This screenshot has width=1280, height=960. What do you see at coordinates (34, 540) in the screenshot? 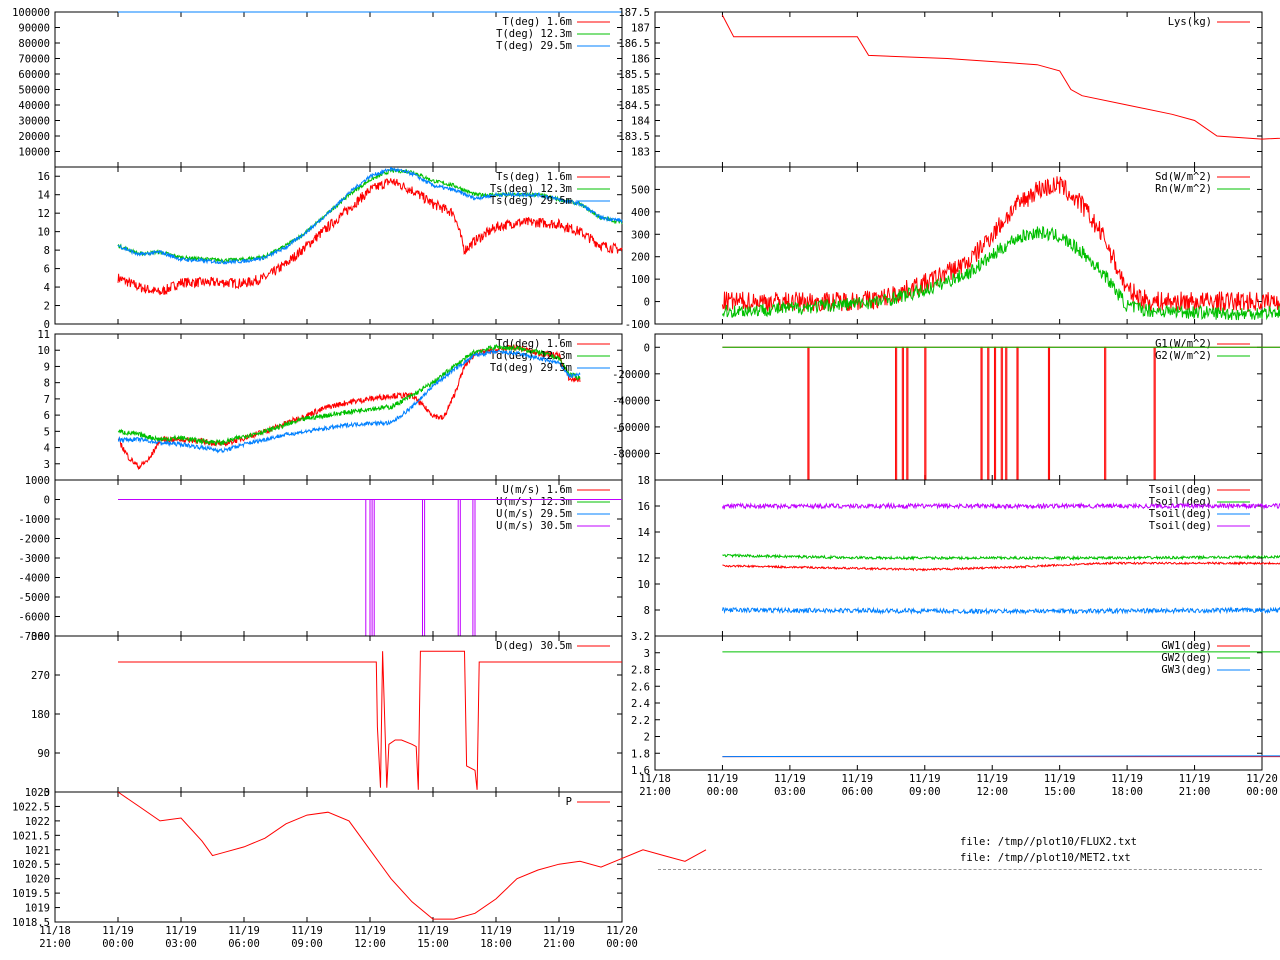
I see `y-tick-label: -2000` at bounding box center [34, 540].